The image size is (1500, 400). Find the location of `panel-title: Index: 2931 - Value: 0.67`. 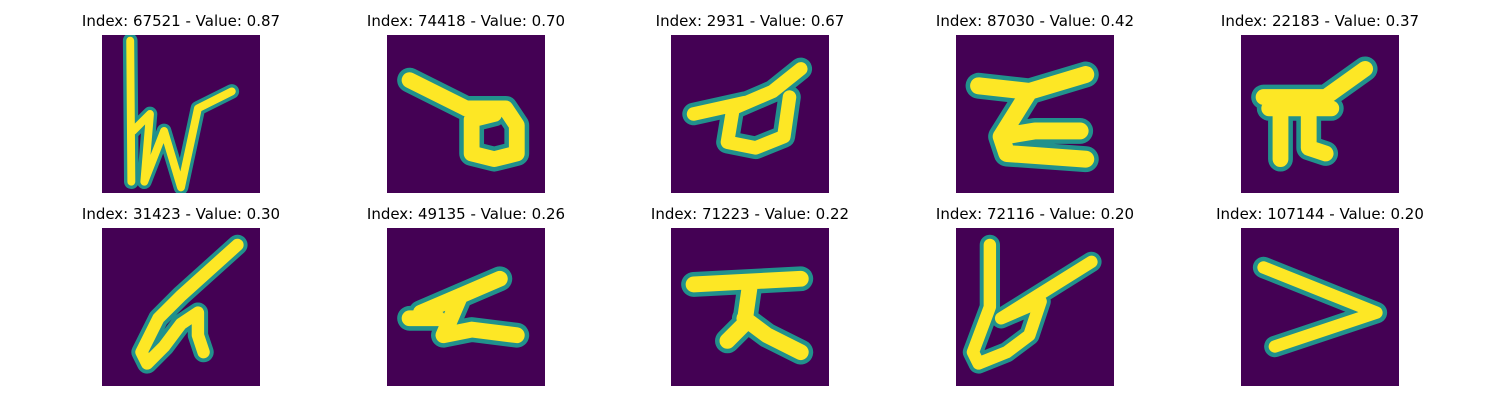

panel-title: Index: 2931 - Value: 0.67 is located at coordinates (750, 21).